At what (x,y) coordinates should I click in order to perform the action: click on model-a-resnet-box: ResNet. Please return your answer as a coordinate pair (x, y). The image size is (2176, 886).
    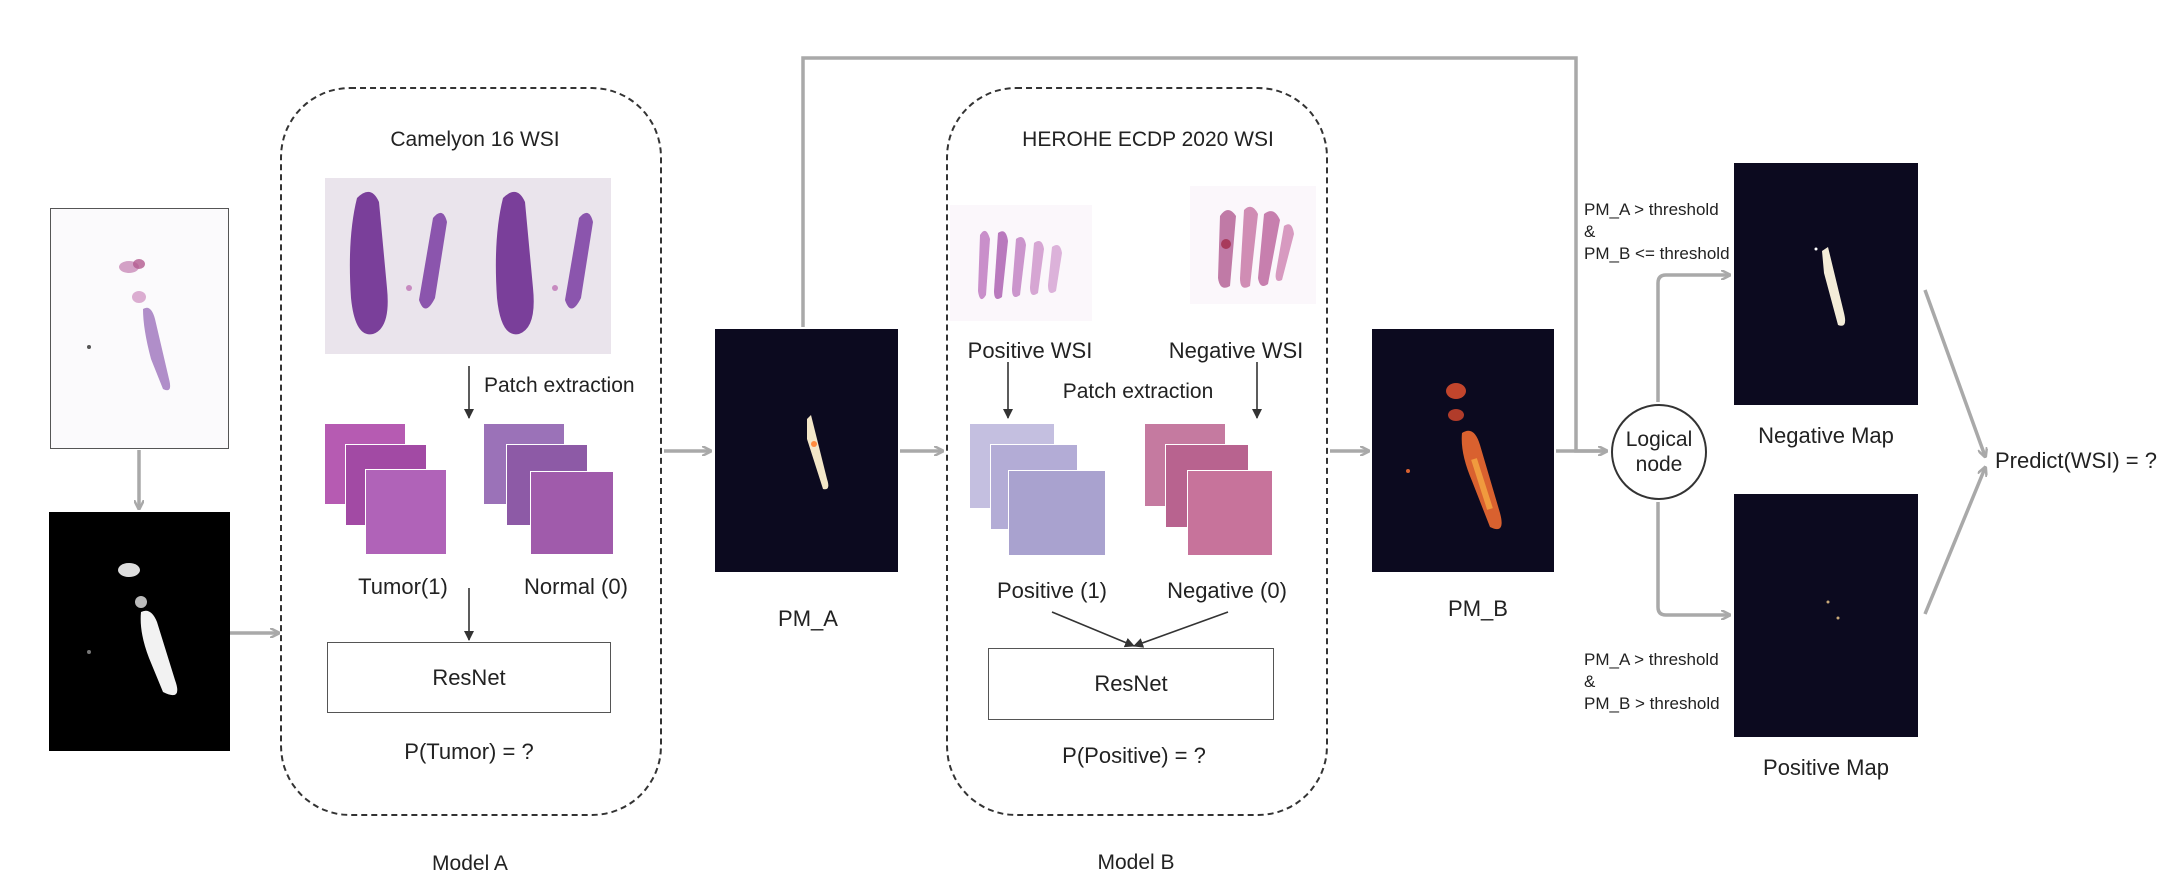
    Looking at the image, I should click on (469, 677).